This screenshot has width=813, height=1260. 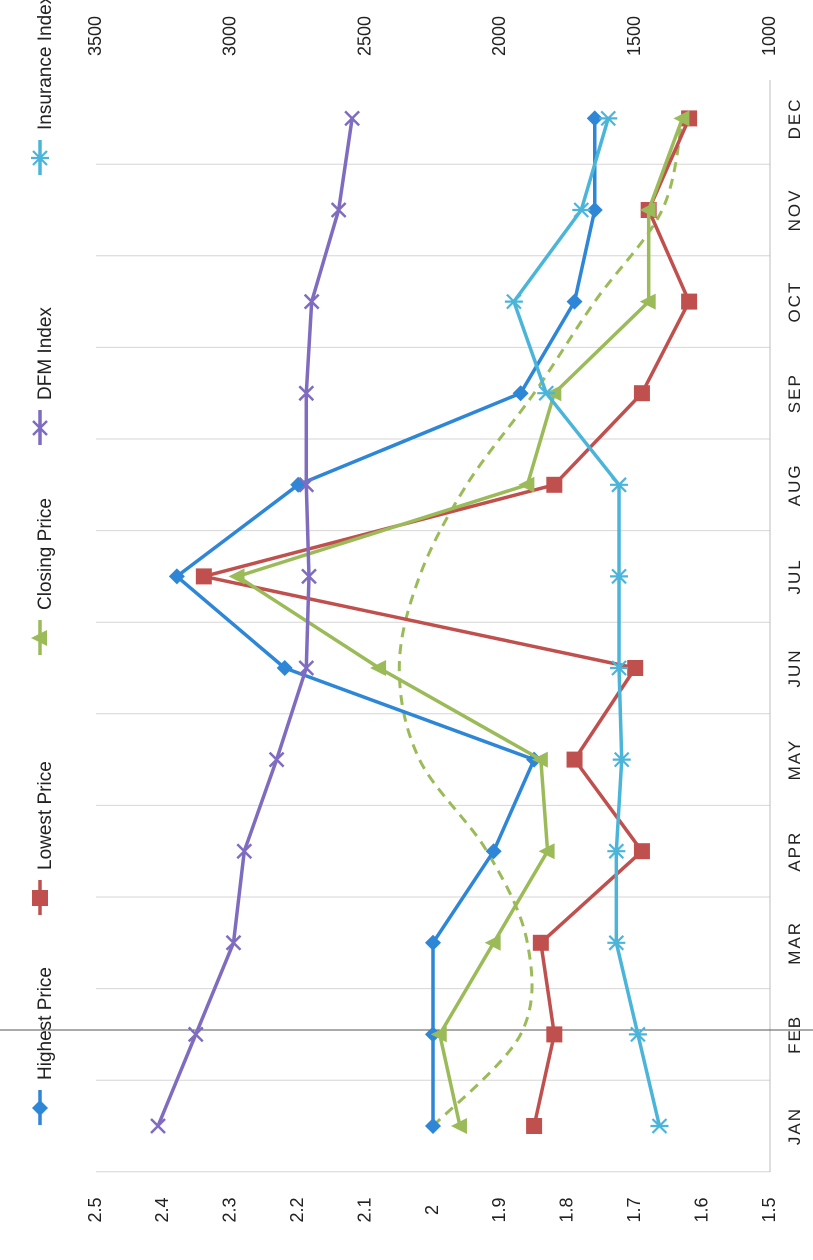 What do you see at coordinates (794, 851) in the screenshot?
I see `category-tick-label: APR` at bounding box center [794, 851].